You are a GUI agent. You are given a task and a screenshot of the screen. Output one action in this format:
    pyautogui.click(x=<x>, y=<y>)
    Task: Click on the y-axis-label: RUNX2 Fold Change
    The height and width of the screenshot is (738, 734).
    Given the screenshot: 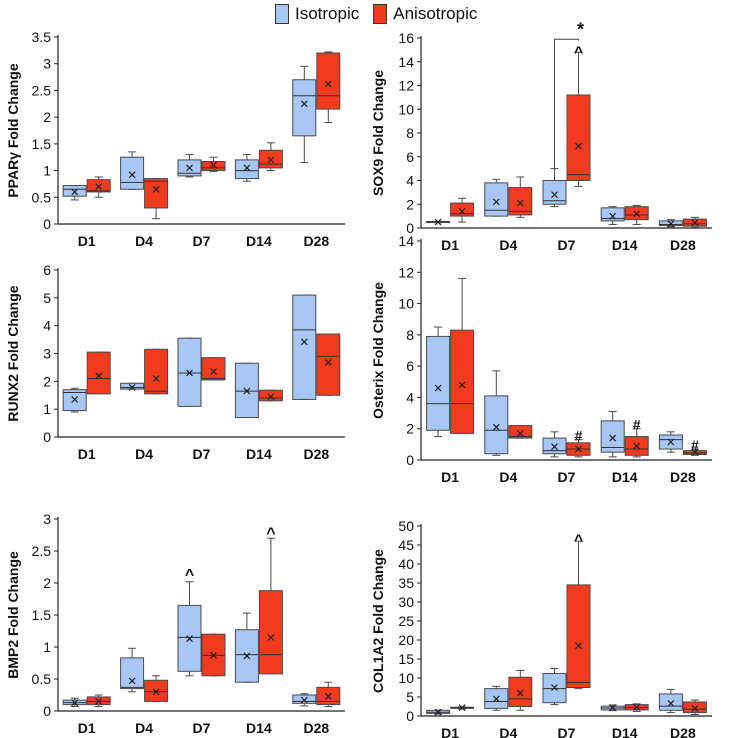 What is the action you would take?
    pyautogui.click(x=13, y=353)
    